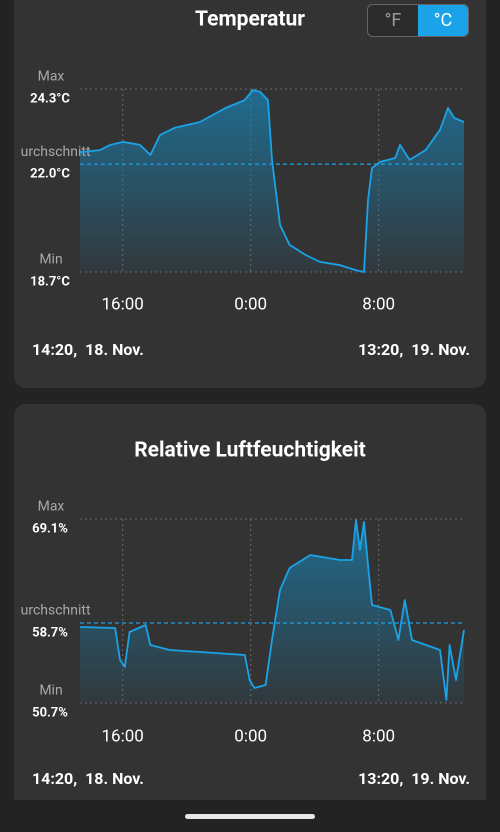  What do you see at coordinates (393, 20) in the screenshot?
I see `unit-option: °F` at bounding box center [393, 20].